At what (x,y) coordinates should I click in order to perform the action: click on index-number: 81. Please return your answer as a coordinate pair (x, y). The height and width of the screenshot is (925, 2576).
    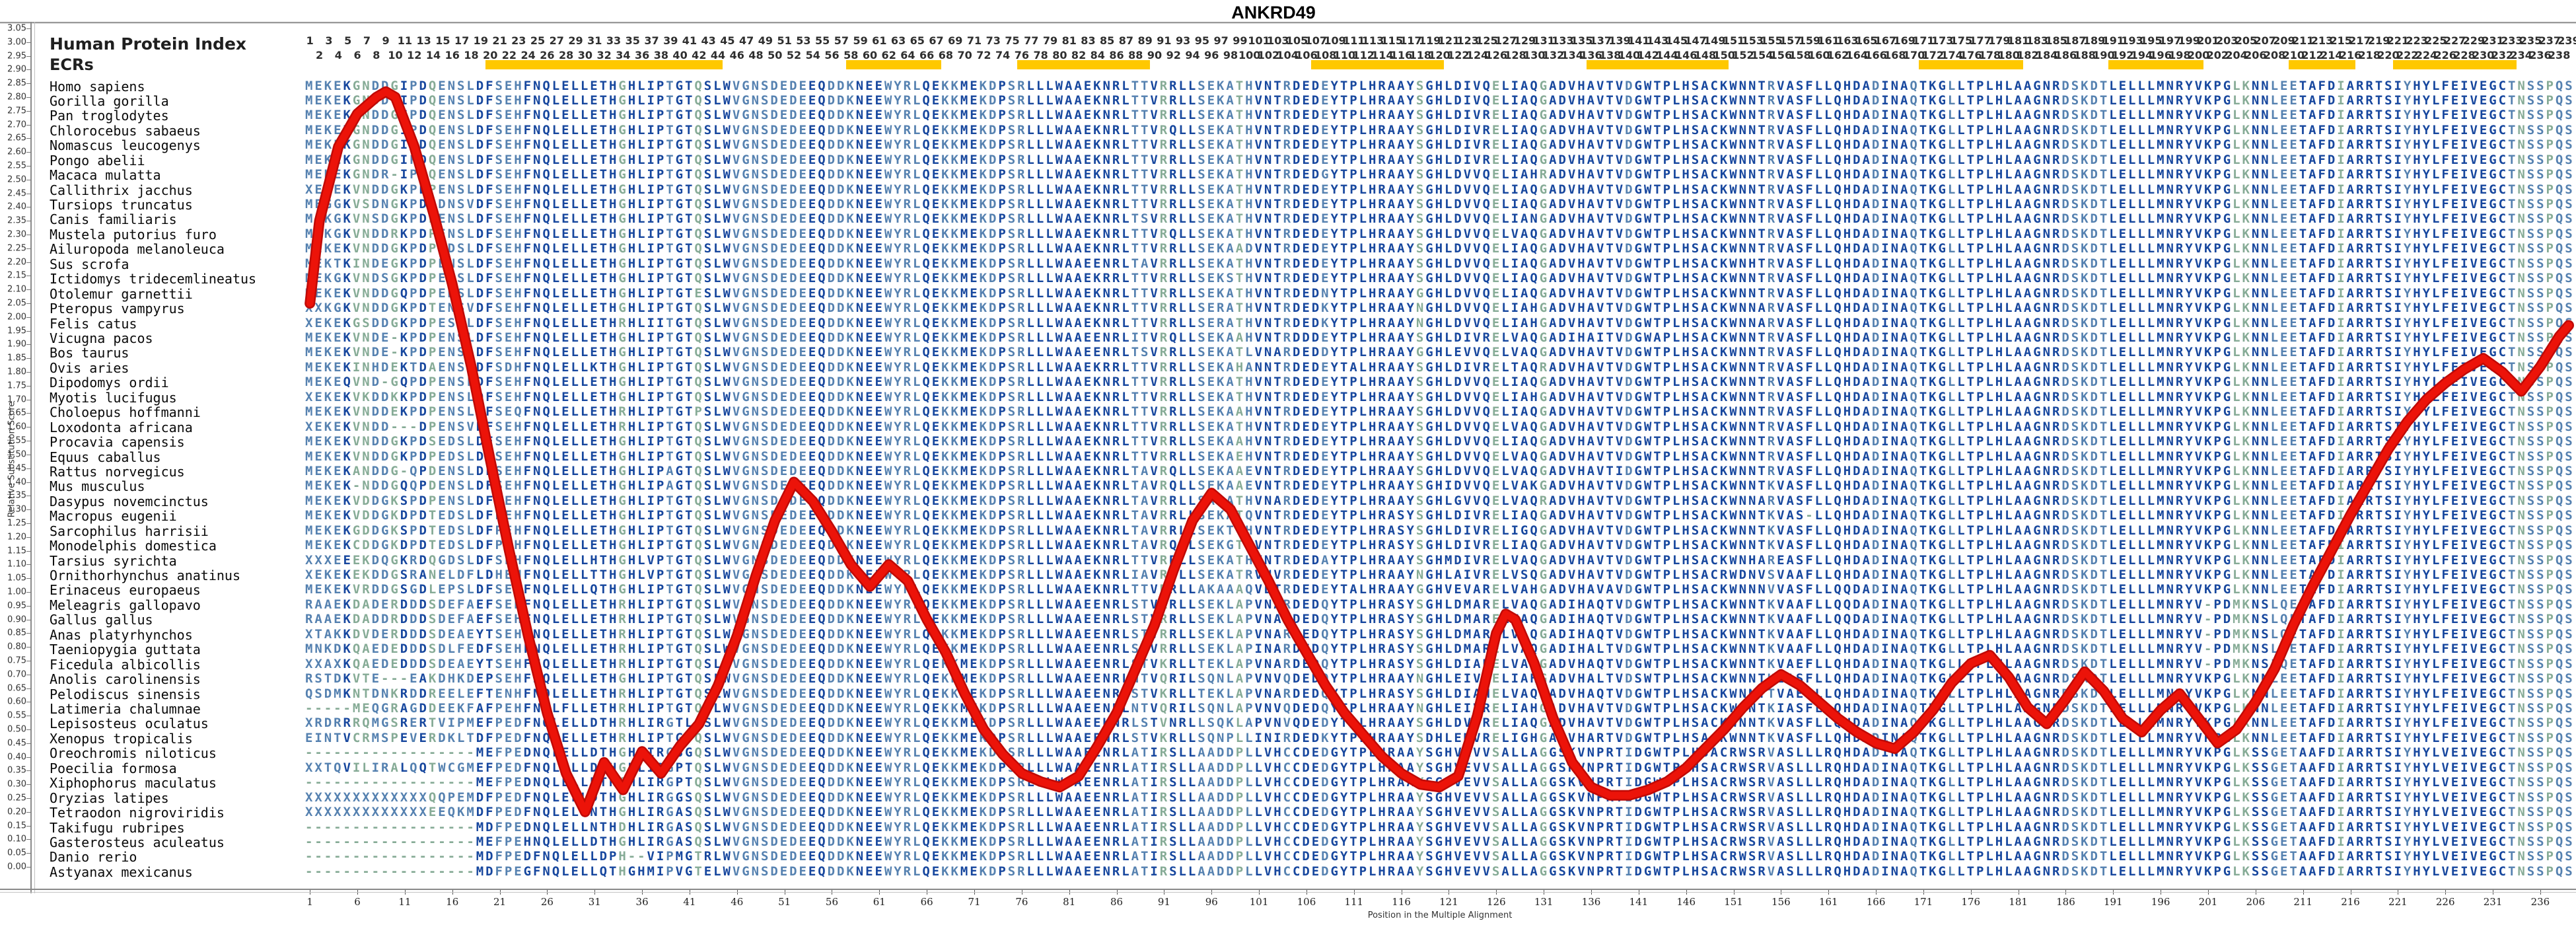
    Looking at the image, I should click on (1070, 40).